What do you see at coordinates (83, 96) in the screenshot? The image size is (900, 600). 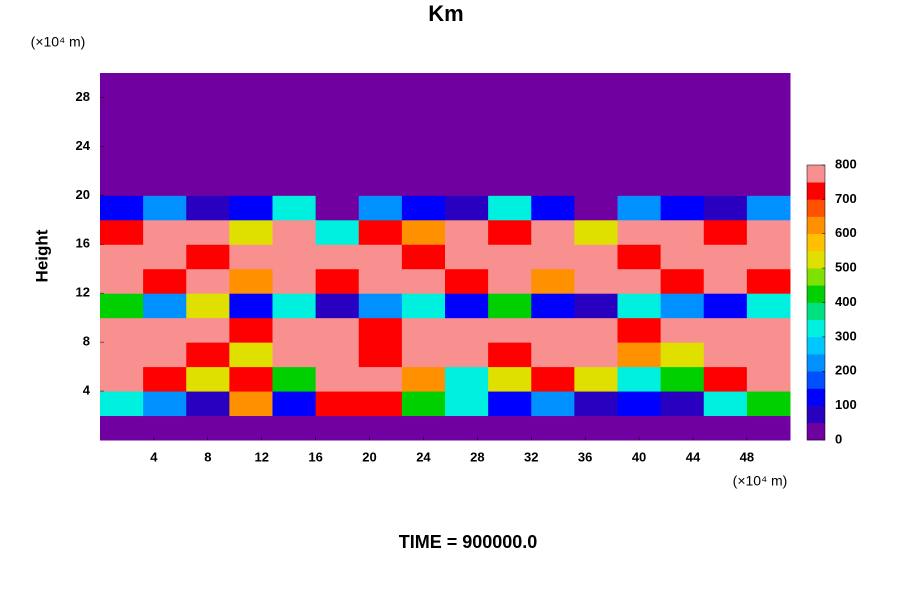 I see `y-tick-label: 28` at bounding box center [83, 96].